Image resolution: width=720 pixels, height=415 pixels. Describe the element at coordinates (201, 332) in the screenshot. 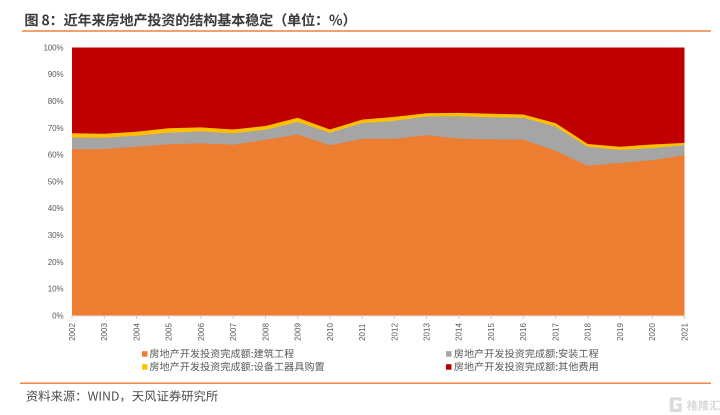

I see `svg-text: 2006` at that location.